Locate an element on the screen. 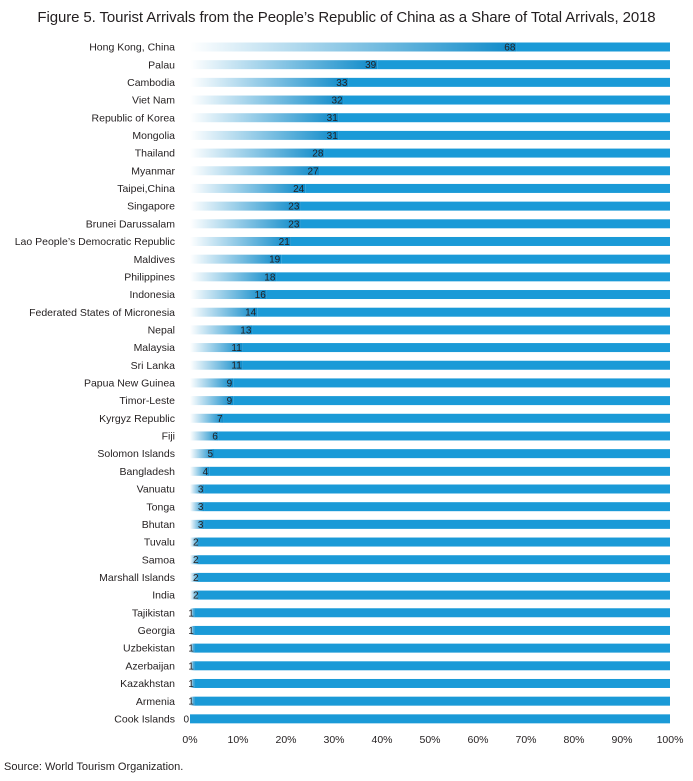 Image resolution: width=693 pixels, height=781 pixels. value-label: 13 is located at coordinates (246, 330).